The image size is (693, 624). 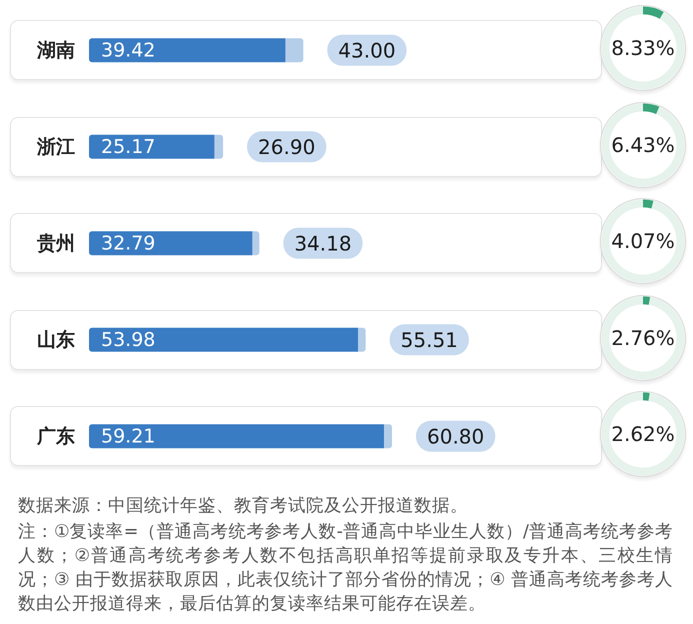 I want to click on data-label: 8.33%, so click(x=643, y=48).